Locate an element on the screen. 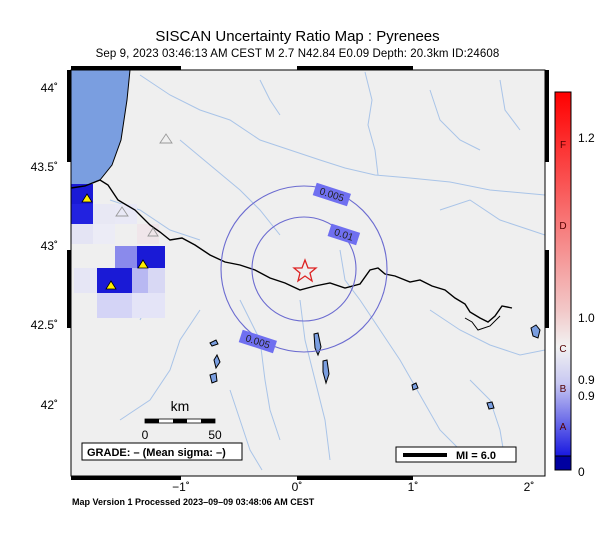 The image size is (595, 542). map-title: SISCAN Uncertainty Ratio Map : Pyrenees is located at coordinates (297, 36).